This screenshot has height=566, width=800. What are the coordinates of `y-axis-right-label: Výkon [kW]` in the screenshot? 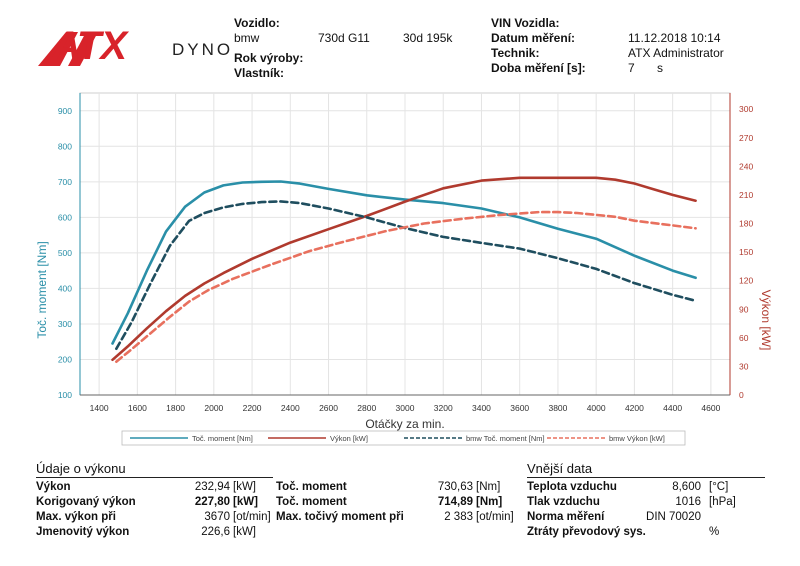 It's located at (766, 320).